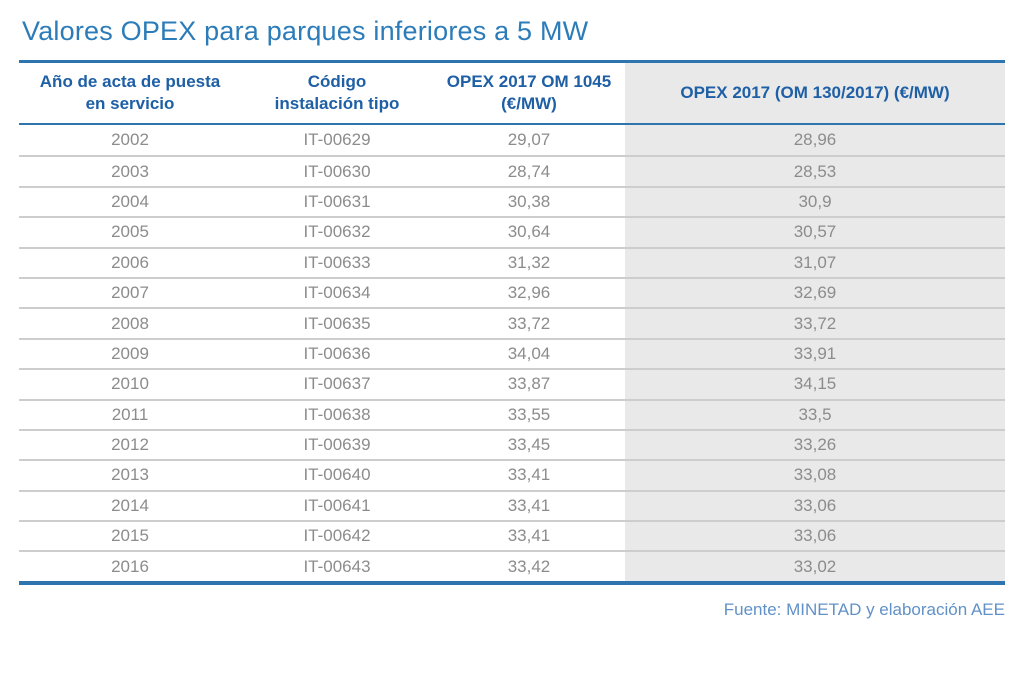 This screenshot has width=1024, height=688. What do you see at coordinates (130, 445) in the screenshot?
I see `cell-year: 2012` at bounding box center [130, 445].